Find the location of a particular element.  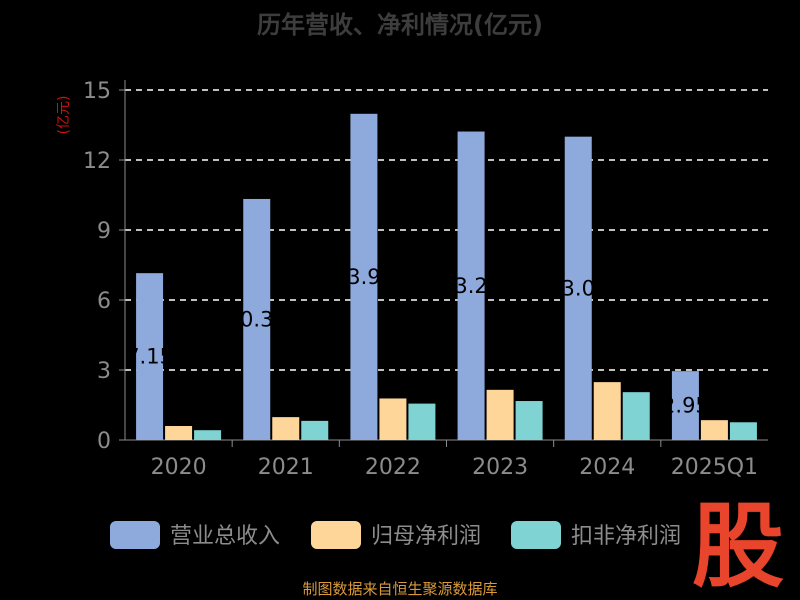

data-label: 10.33 is located at coordinates (257, 319).